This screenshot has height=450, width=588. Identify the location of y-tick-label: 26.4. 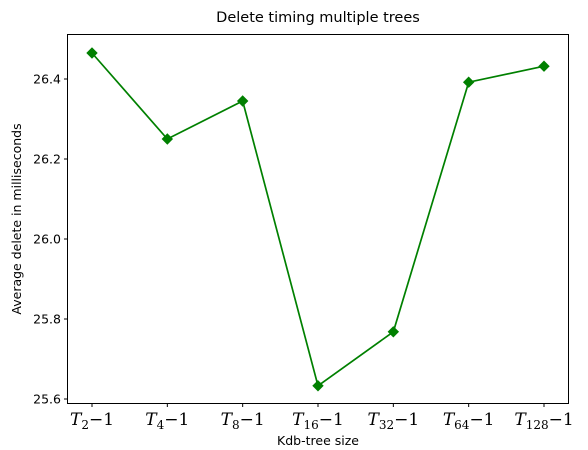
(47, 79).